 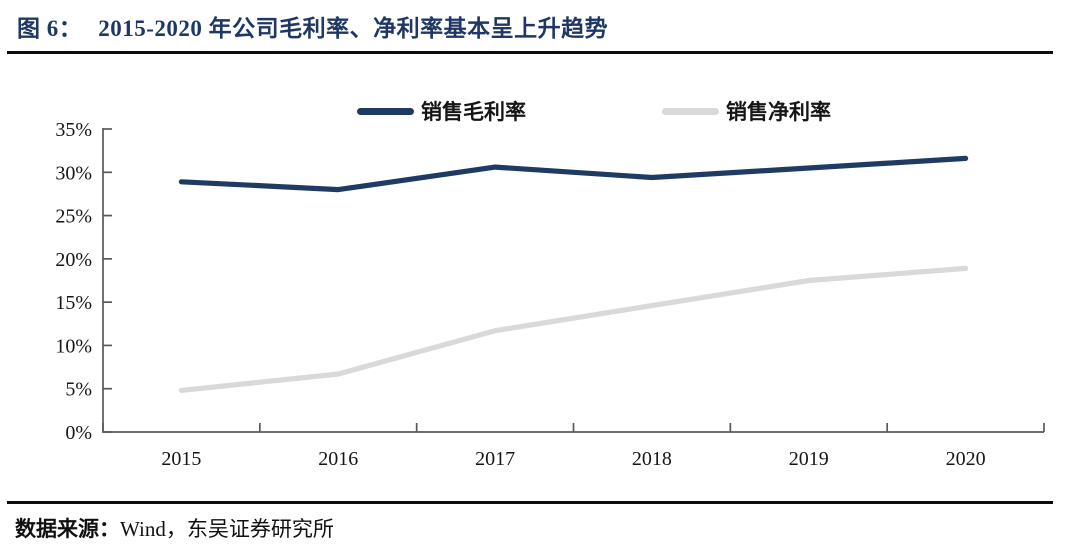 I want to click on legend-item-gross-margin: 销售毛利率, so click(x=441, y=111).